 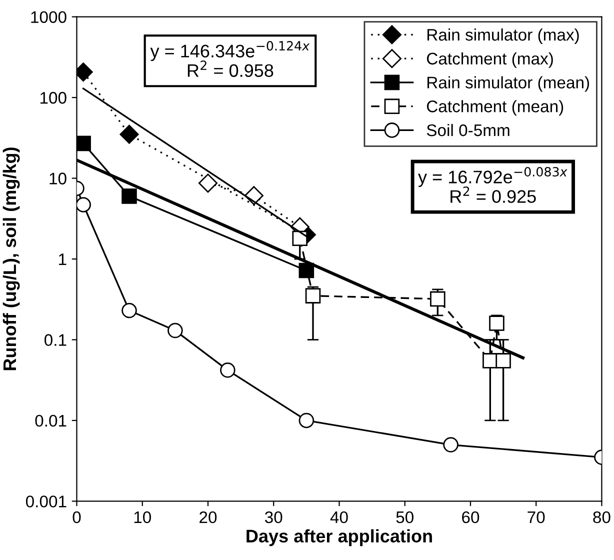 I want to click on x-axis-title: Days after application, so click(x=339, y=537).